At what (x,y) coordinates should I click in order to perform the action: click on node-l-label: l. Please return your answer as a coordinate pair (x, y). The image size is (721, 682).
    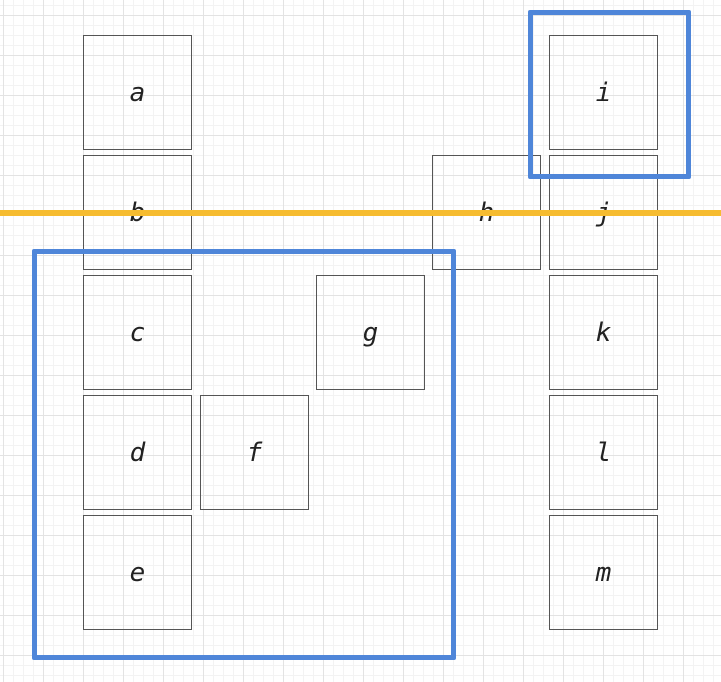
    Looking at the image, I should click on (603, 452).